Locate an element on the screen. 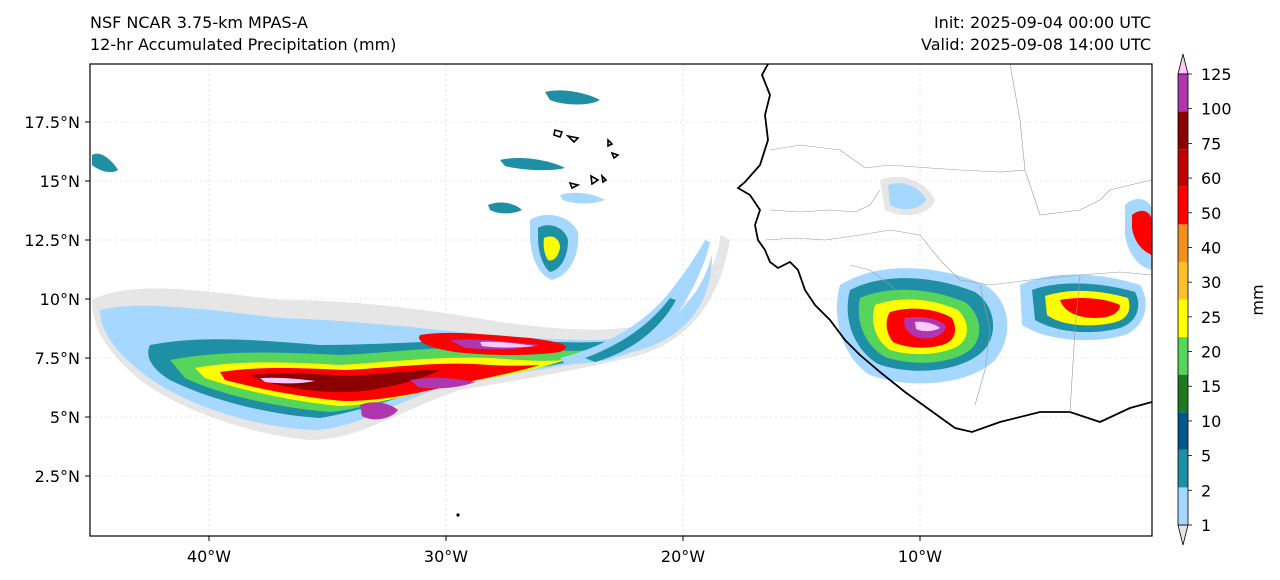 The image size is (1280, 580). lon-tick-label: 10°W is located at coordinates (920, 556).